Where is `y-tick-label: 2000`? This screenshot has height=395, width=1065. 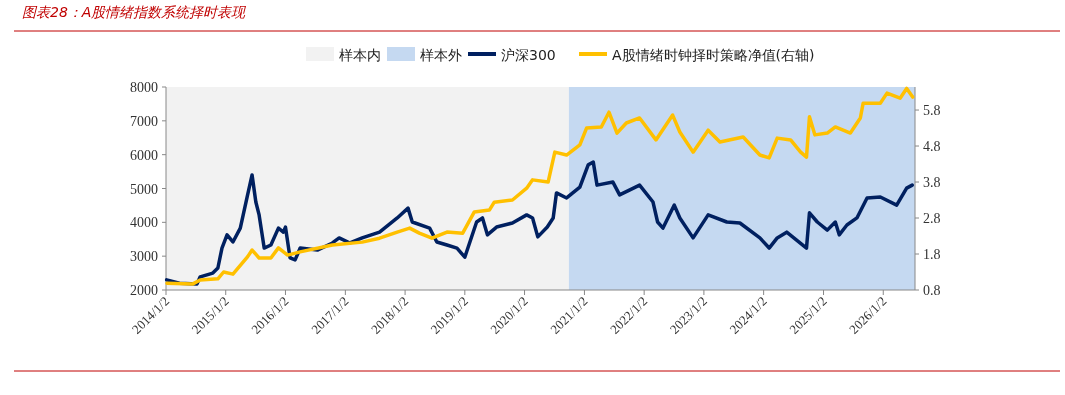 y-tick-label: 2000 is located at coordinates (144, 290).